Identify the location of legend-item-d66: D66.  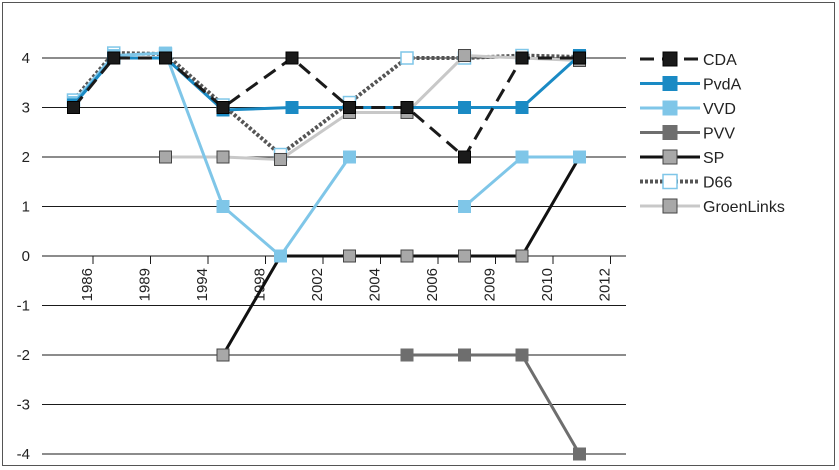
(686, 182).